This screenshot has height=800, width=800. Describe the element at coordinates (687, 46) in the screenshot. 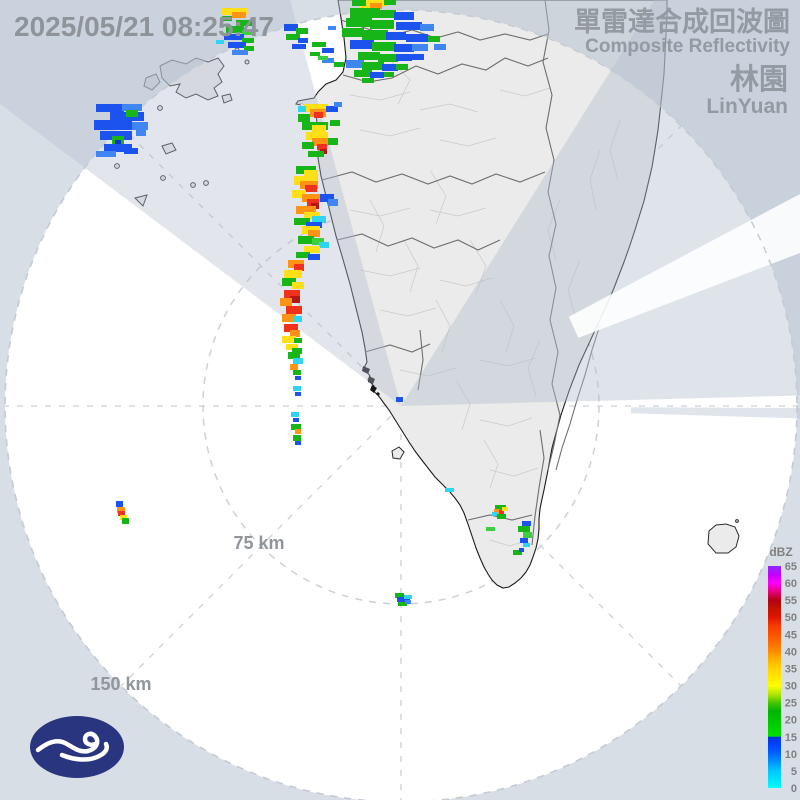

I see `title-english: Composite Reflectivity` at that location.